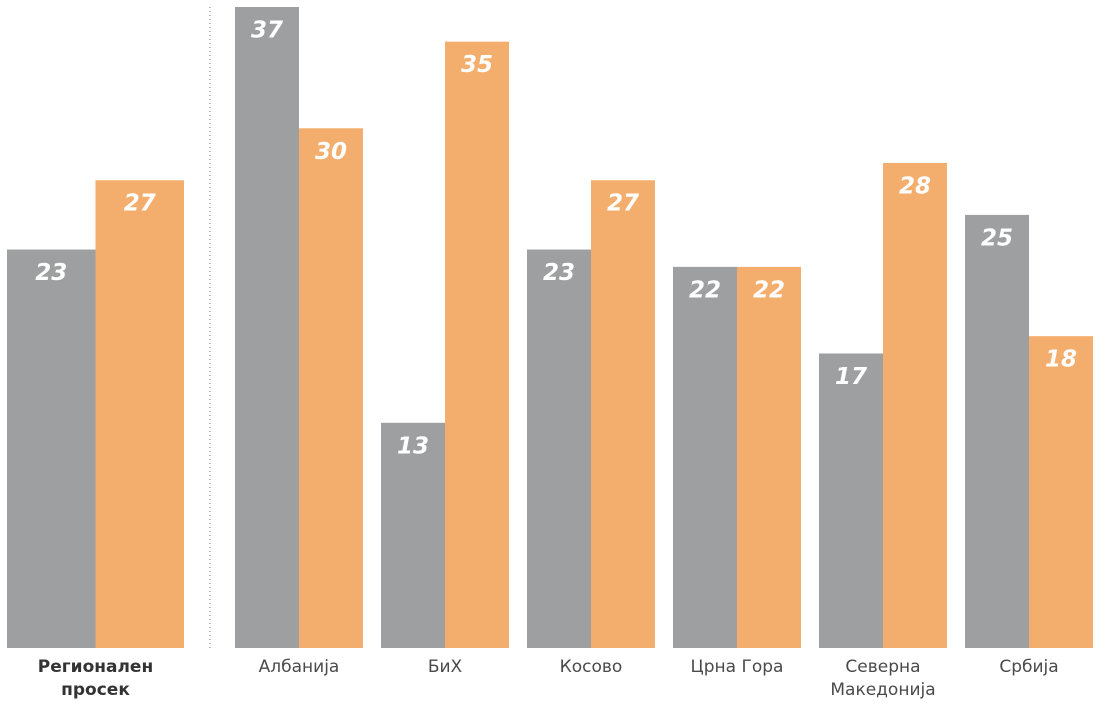  Describe the element at coordinates (1061, 360) in the screenshot. I see `value-label: 18` at that location.